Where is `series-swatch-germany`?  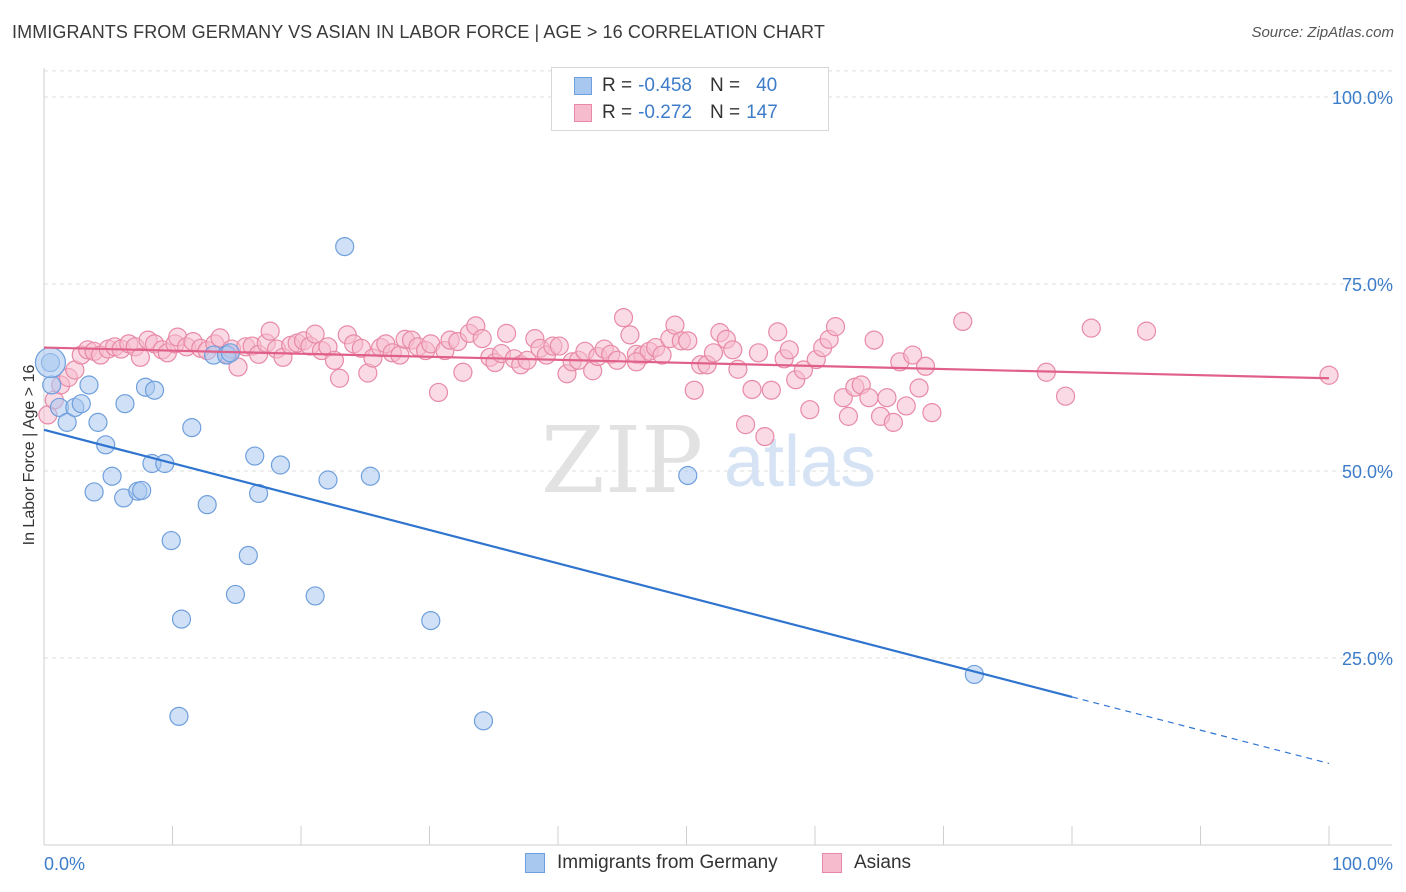 series-swatch-germany is located at coordinates (535, 863).